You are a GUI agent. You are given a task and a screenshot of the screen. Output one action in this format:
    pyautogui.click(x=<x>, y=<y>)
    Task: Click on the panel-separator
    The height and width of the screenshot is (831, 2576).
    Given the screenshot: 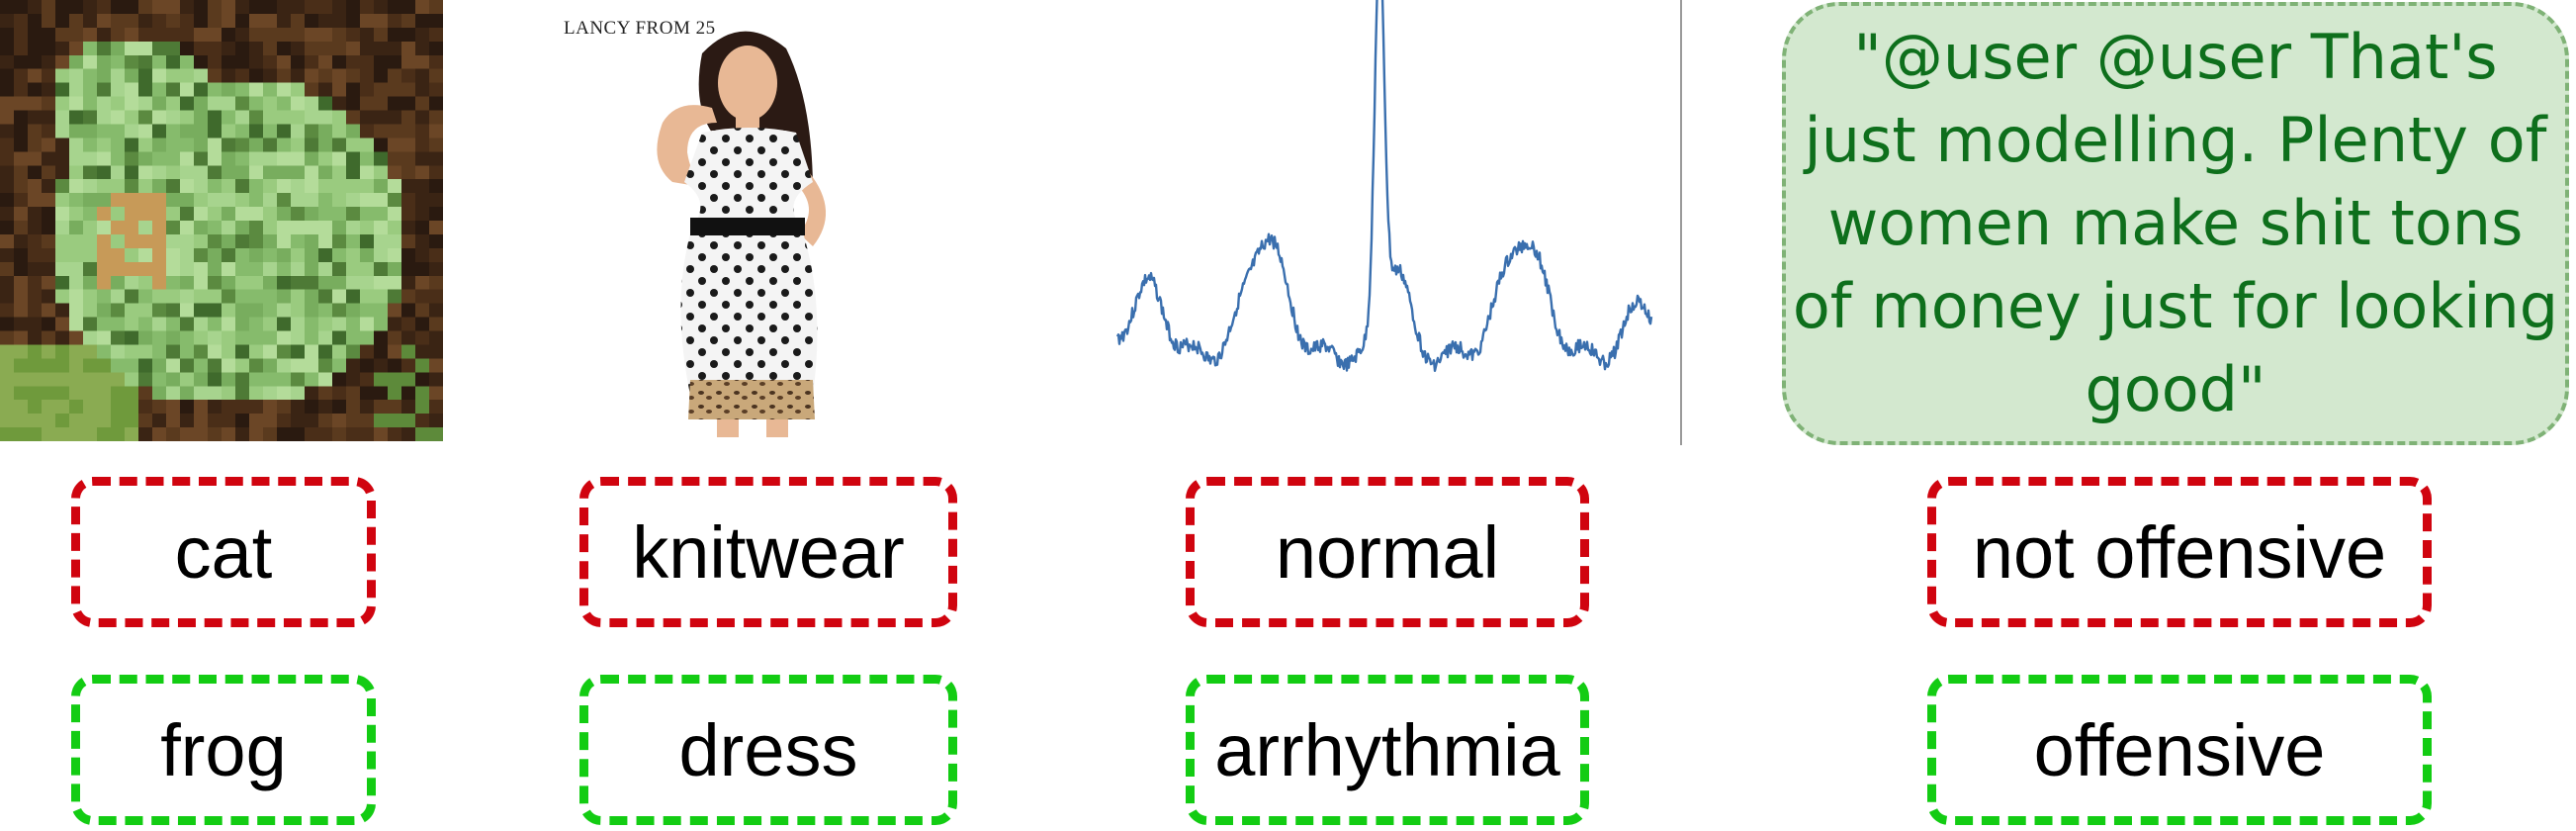 What is the action you would take?
    pyautogui.click(x=1681, y=222)
    